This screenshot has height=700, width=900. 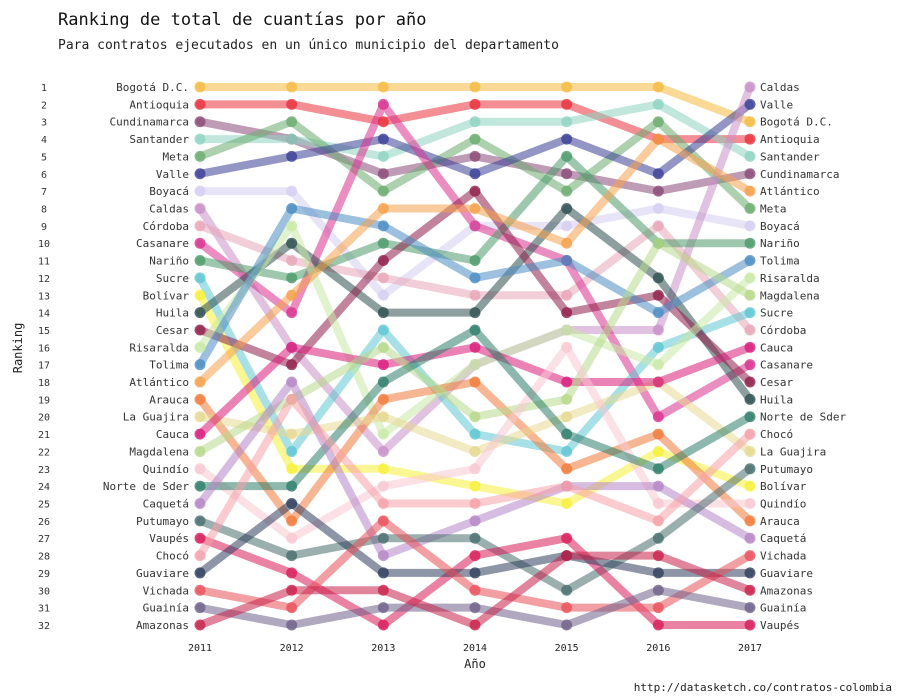 What do you see at coordinates (790, 191) in the screenshot?
I see `right-series-label: Atlántico` at bounding box center [790, 191].